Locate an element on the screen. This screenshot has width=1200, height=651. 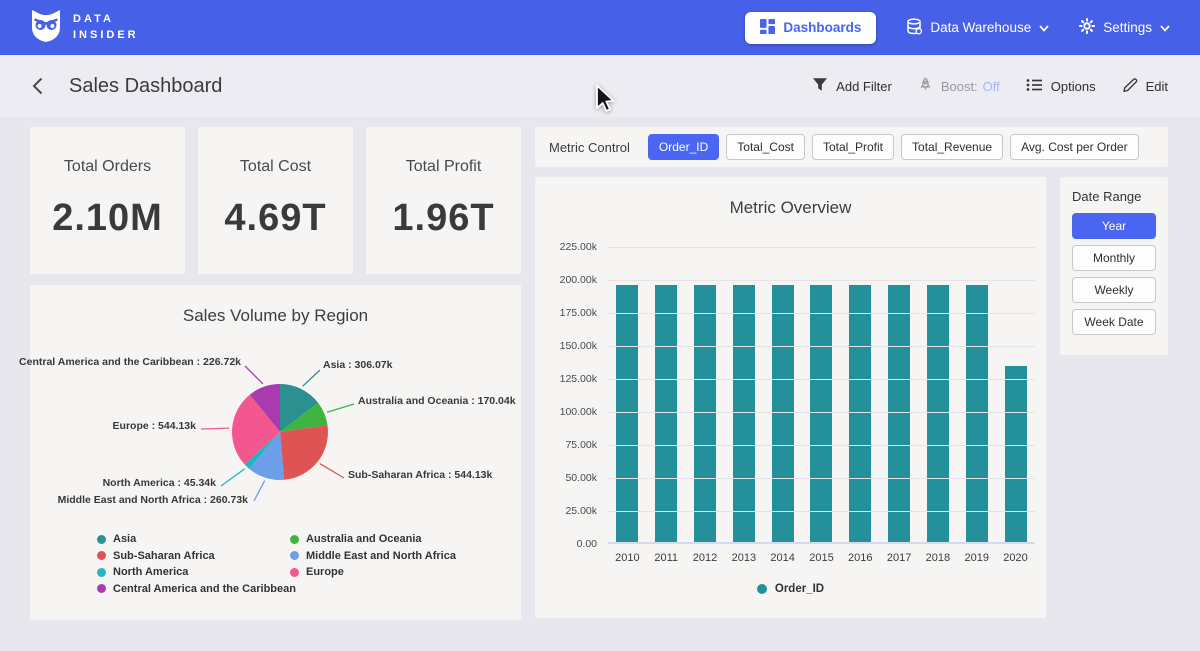
chevron-down-icon is located at coordinates (1165, 27).